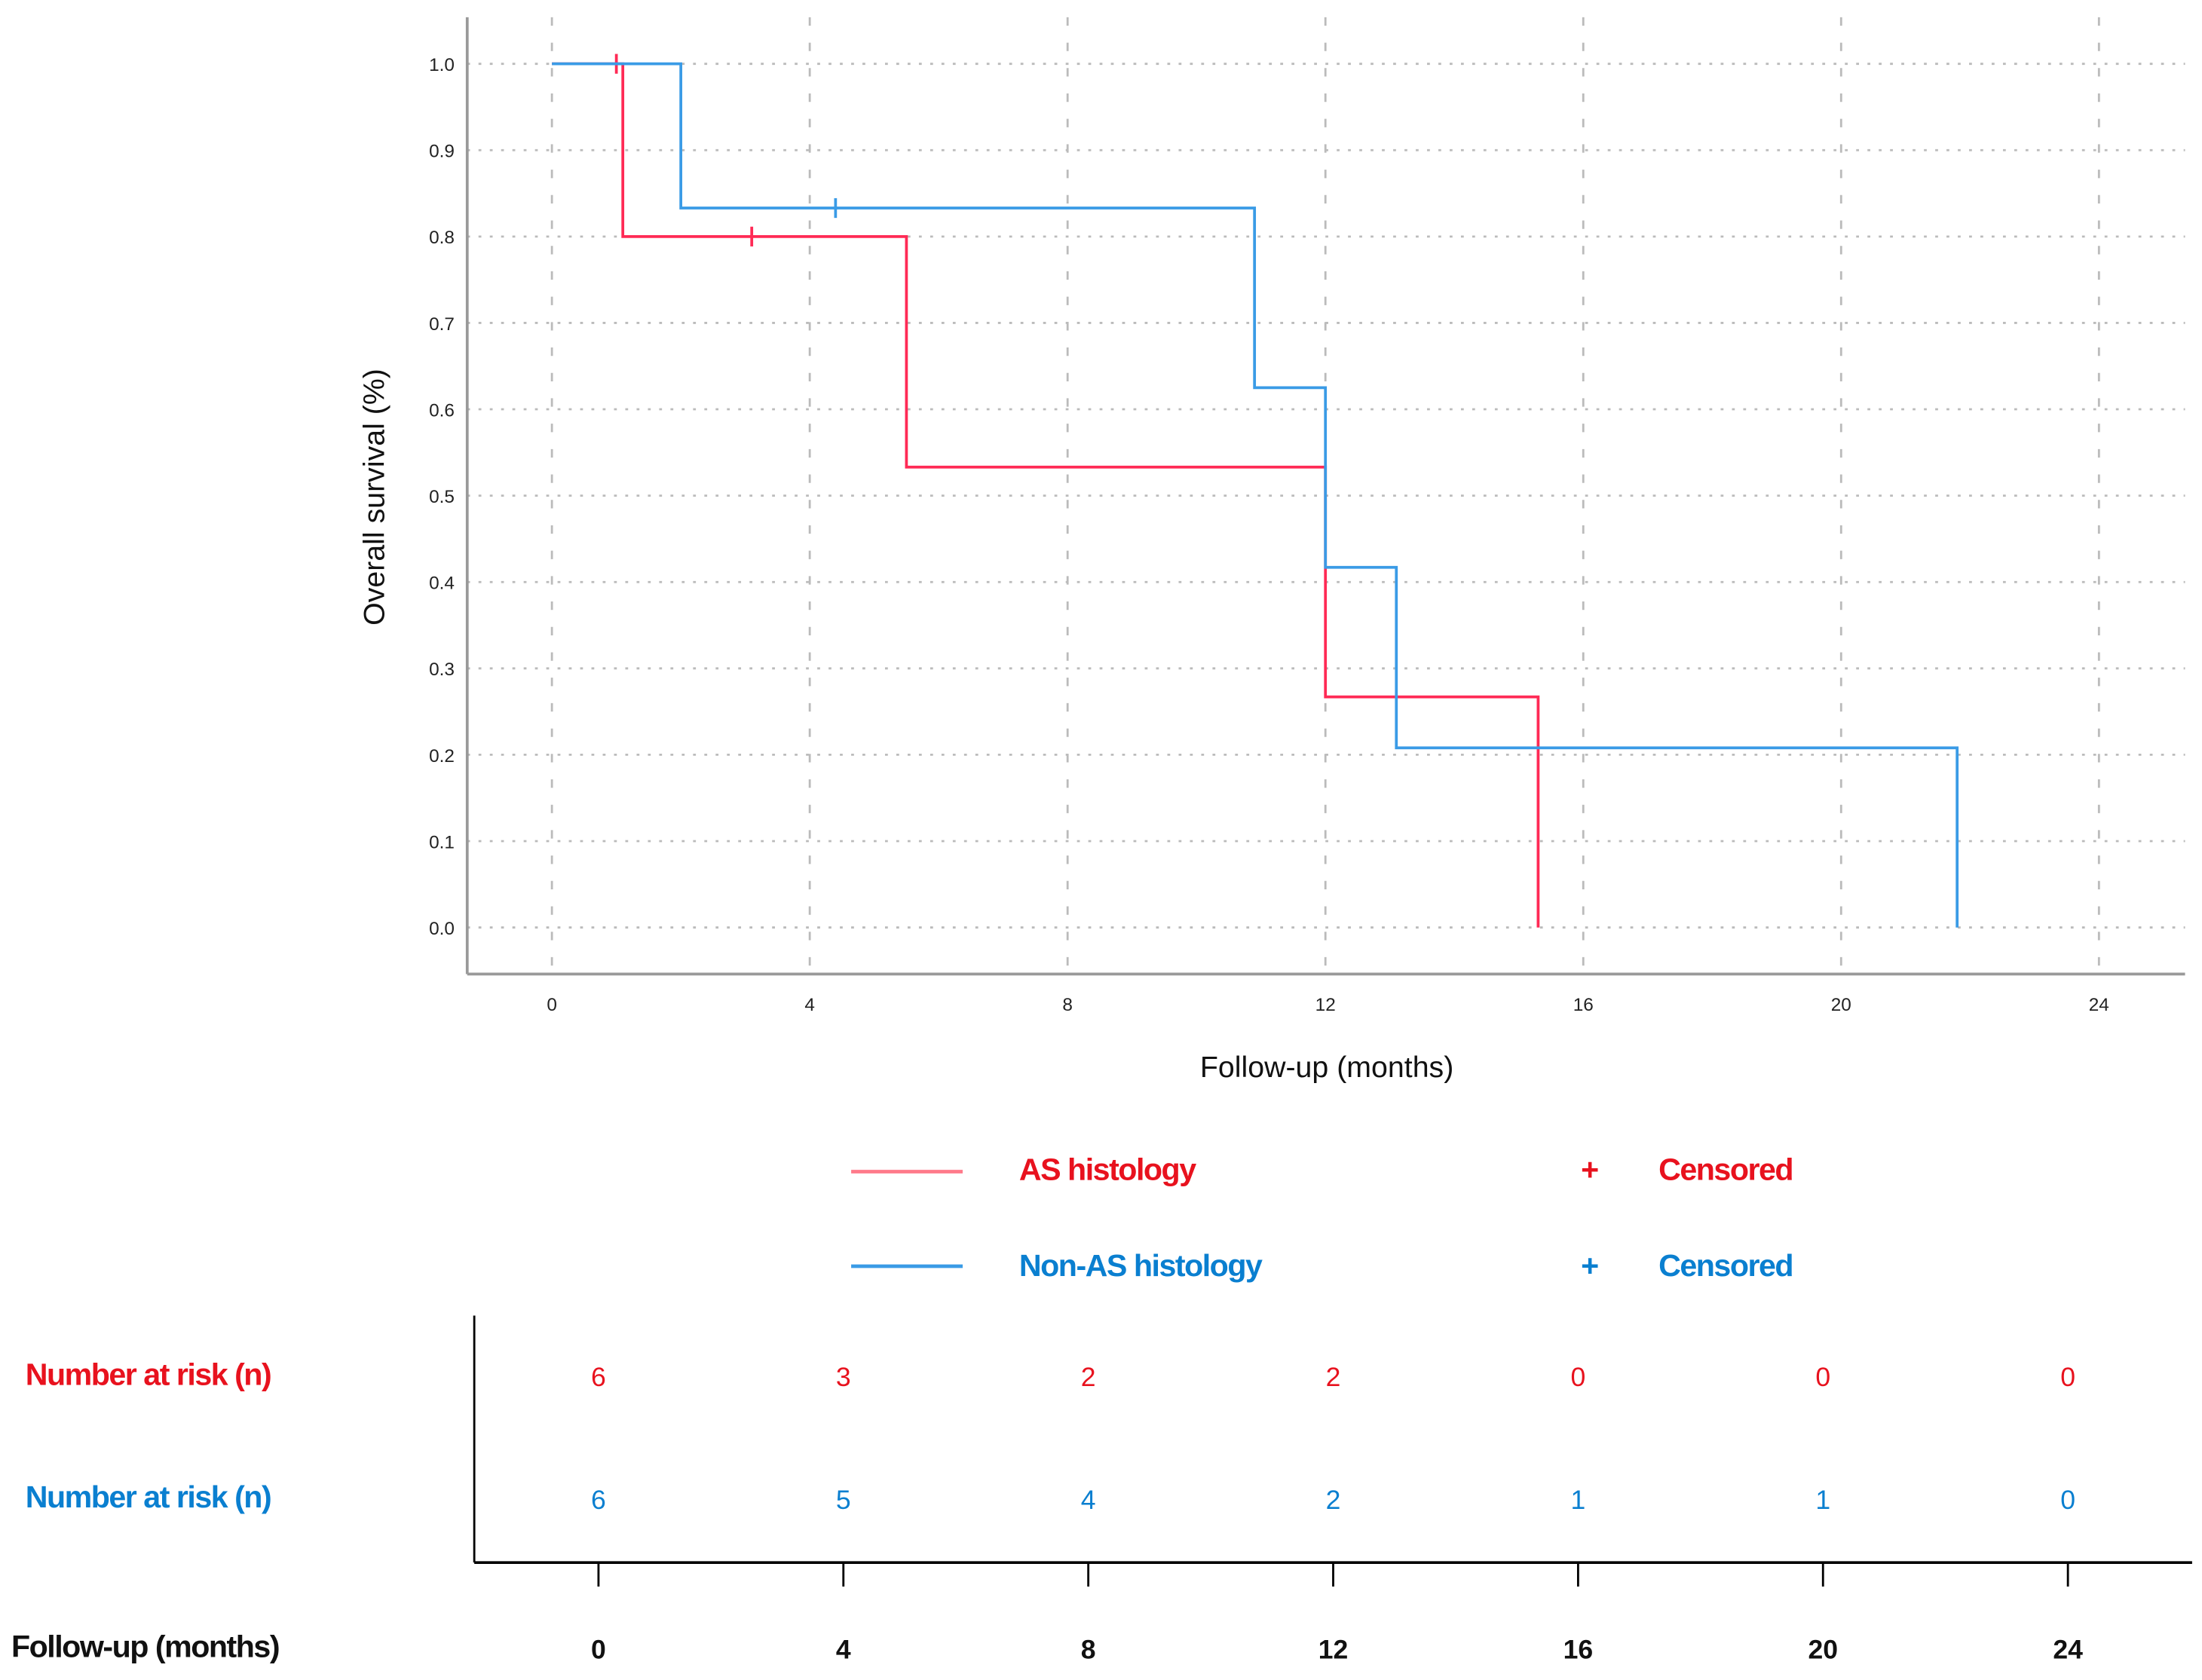  Describe the element at coordinates (1589, 1169) in the screenshot. I see `legend-censor-symbol-as: +` at that location.